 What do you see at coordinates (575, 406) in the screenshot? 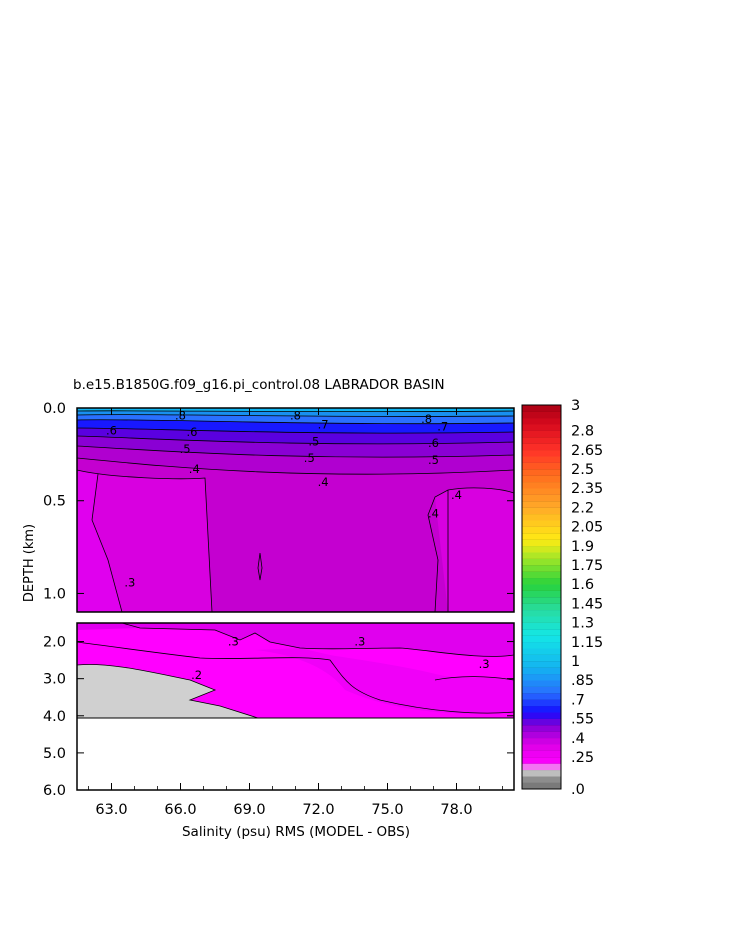
I see `colorbar-label: 3` at bounding box center [575, 406].